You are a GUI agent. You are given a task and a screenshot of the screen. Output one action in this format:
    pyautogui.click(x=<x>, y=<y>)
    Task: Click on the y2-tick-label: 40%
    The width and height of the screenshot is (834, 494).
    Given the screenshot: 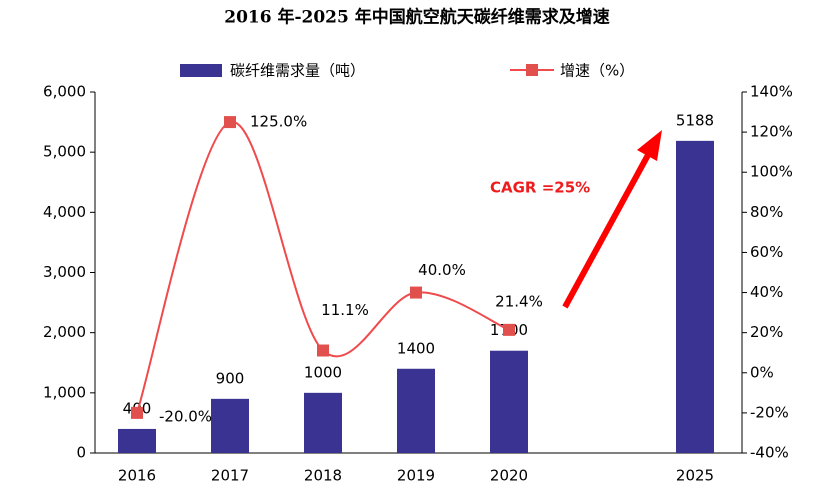 What is the action you would take?
    pyautogui.click(x=766, y=292)
    